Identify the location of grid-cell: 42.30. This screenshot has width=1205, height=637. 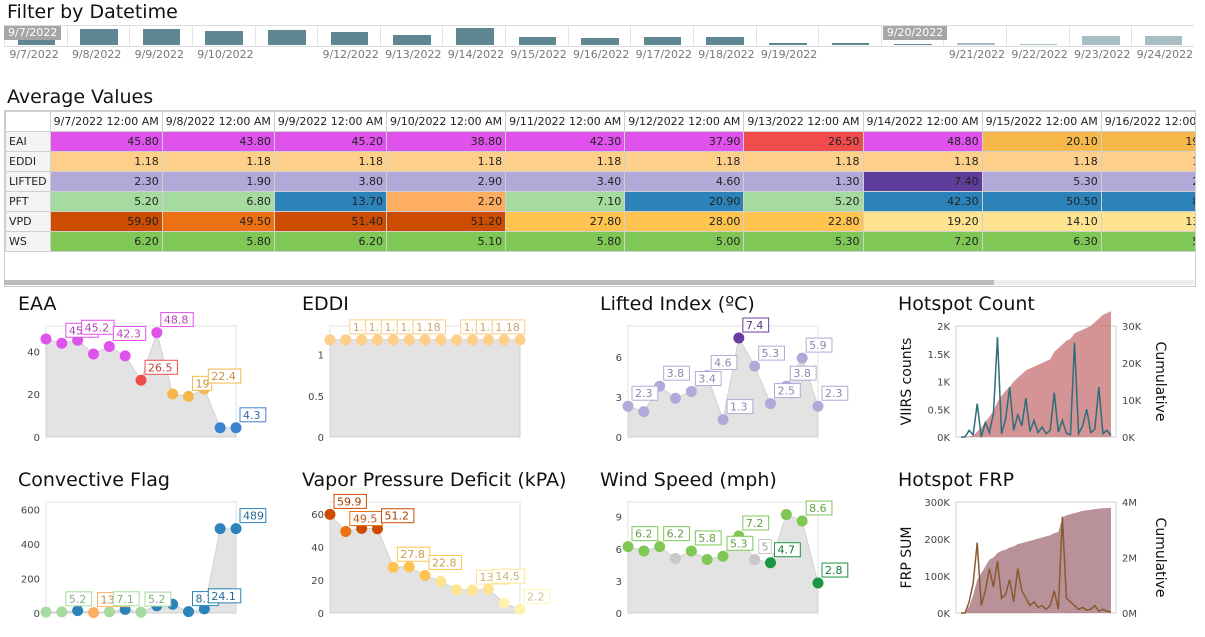
(565, 141).